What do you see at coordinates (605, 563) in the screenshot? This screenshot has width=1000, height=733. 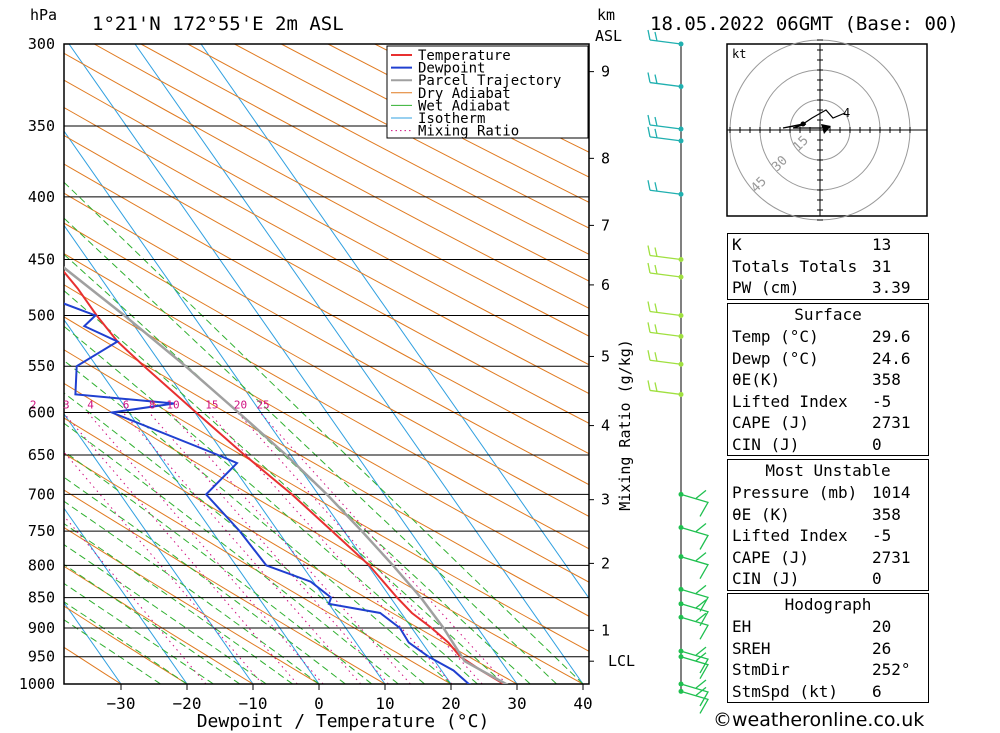 I see `km-tick-label: 2` at bounding box center [605, 563].